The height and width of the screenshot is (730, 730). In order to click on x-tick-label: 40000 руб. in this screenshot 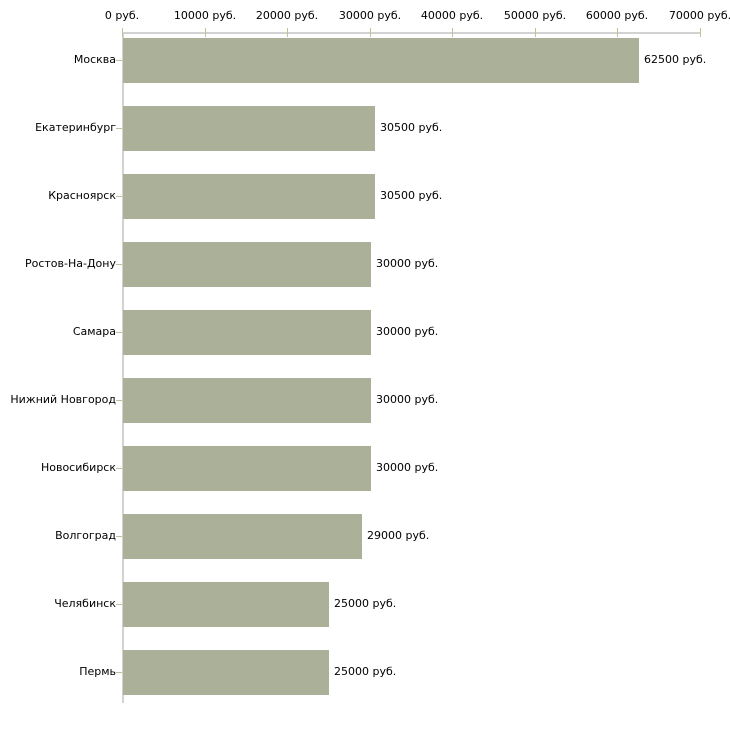, I will do `click(452, 15)`.